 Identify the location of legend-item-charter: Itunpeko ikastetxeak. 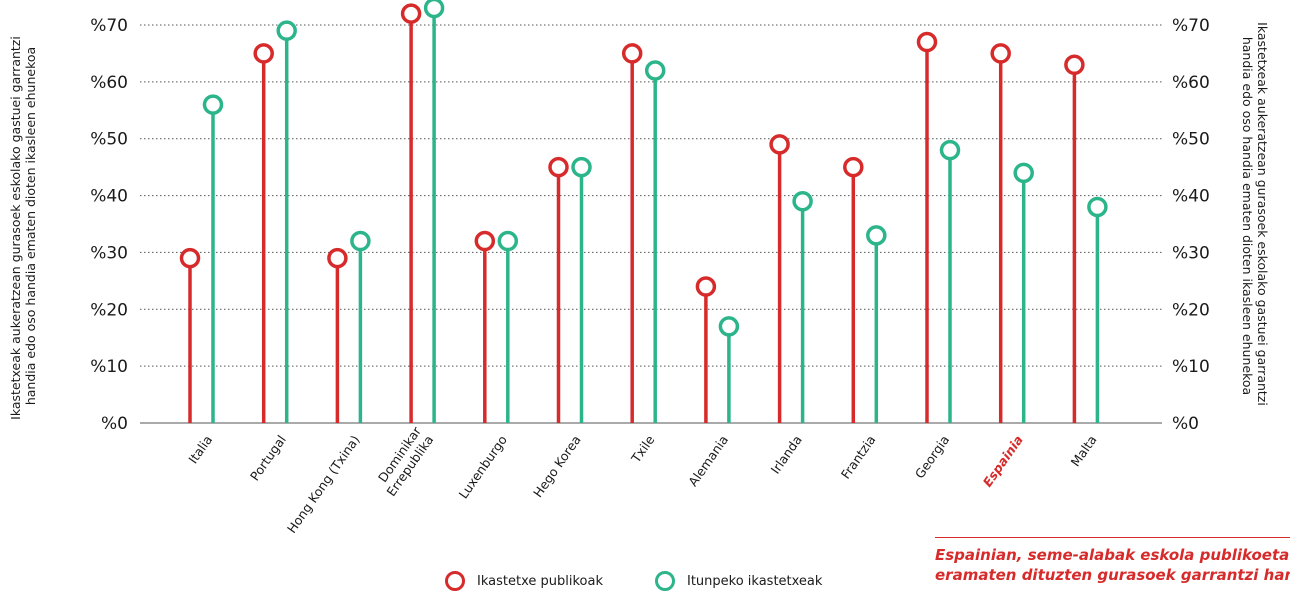
(738, 581).